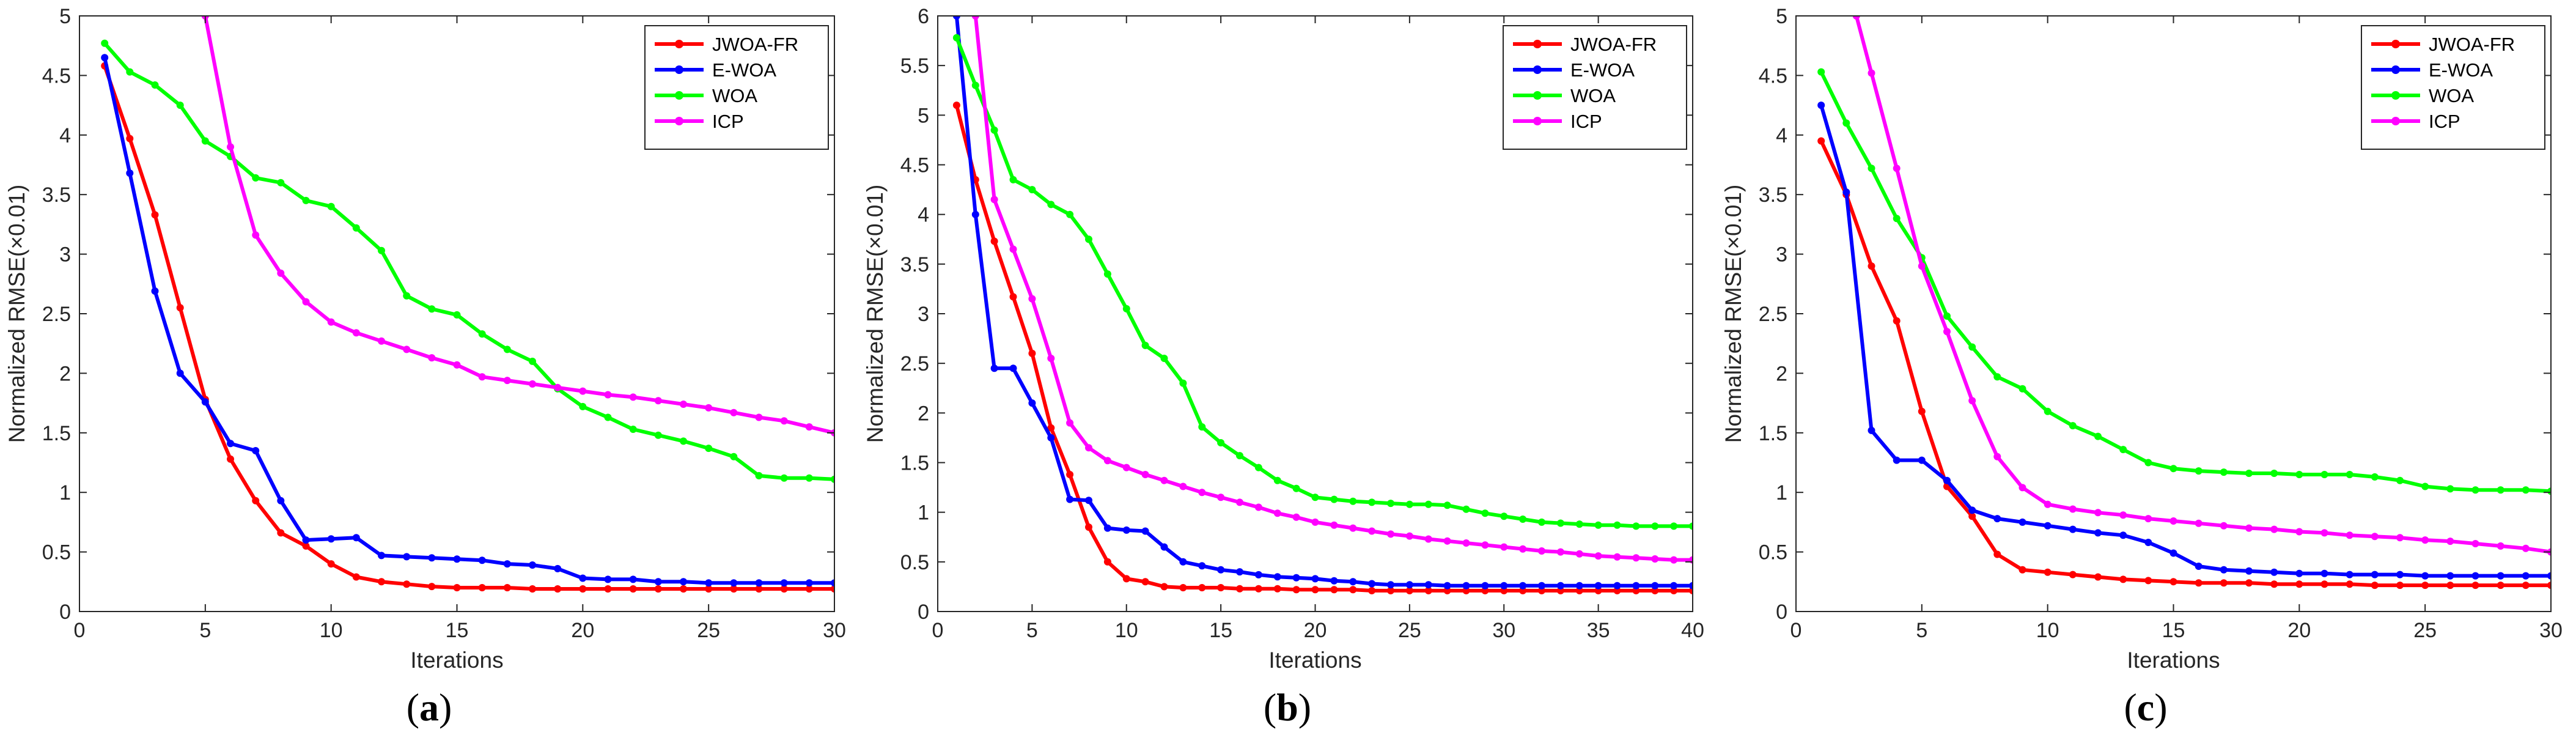 Image resolution: width=2576 pixels, height=754 pixels. Describe the element at coordinates (2461, 70) in the screenshot. I see `legend-label: E-WOA` at that location.